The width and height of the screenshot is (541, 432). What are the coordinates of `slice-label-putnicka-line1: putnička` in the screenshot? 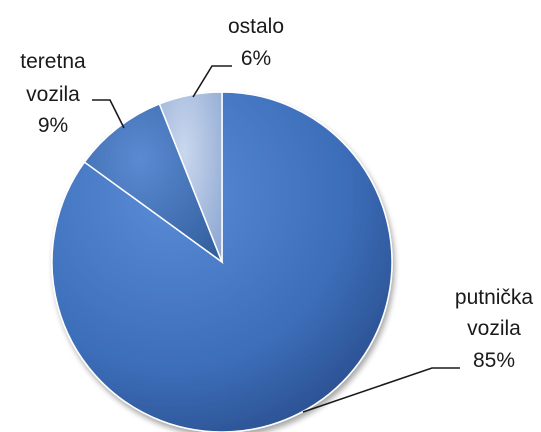 It's located at (494, 297).